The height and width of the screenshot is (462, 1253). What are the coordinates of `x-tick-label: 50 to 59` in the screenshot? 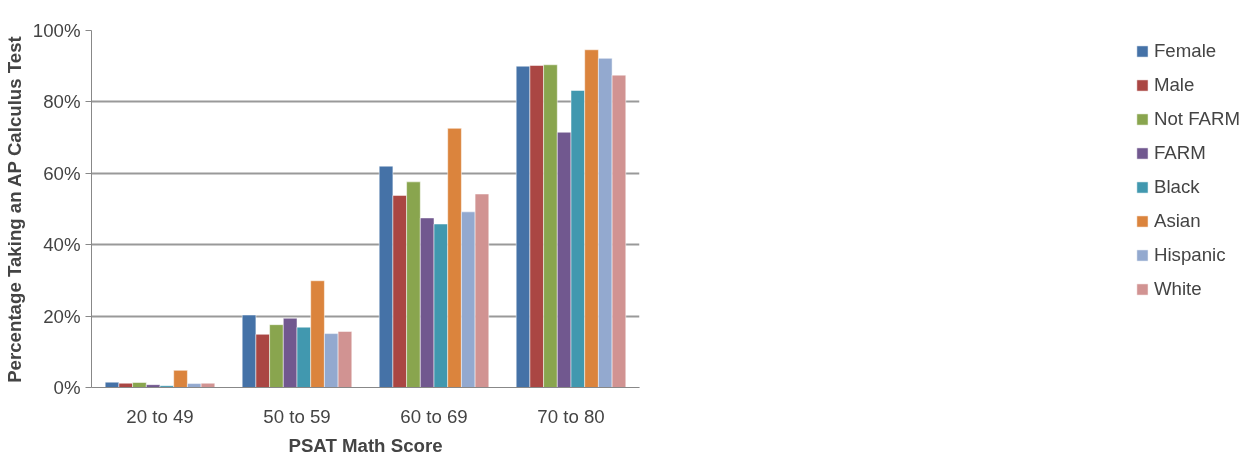 It's located at (297, 416).